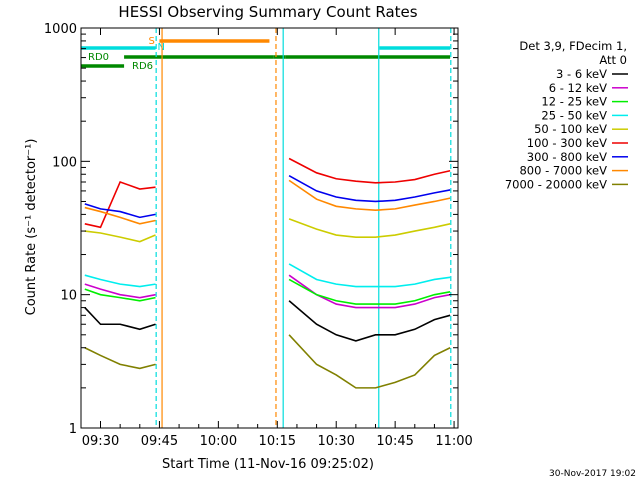  I want to click on x-tick-label-1: 09:45, so click(159, 441).